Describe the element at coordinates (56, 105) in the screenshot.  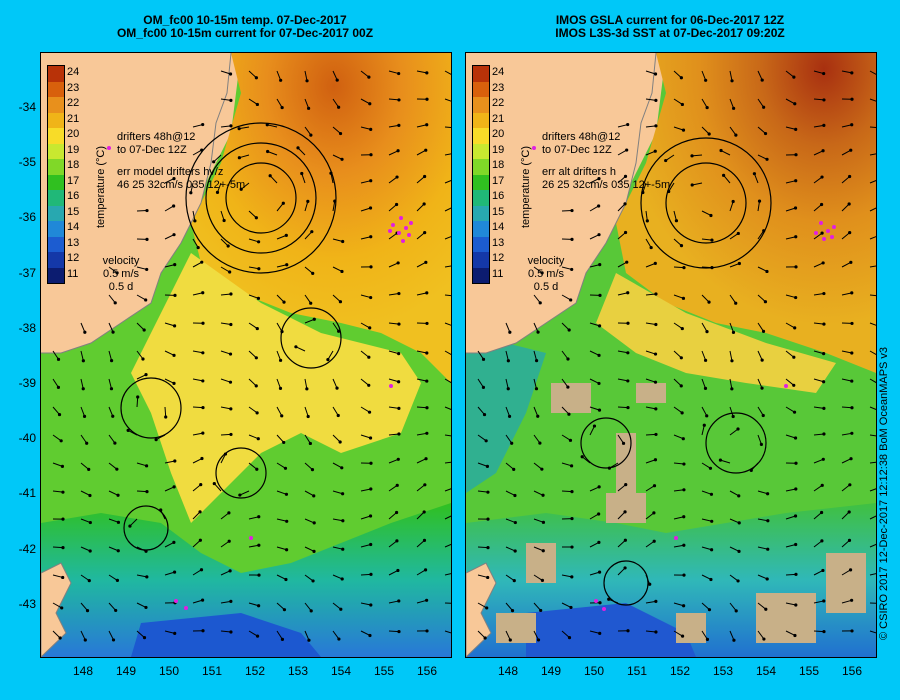
I see `colorbar-swatch` at that location.